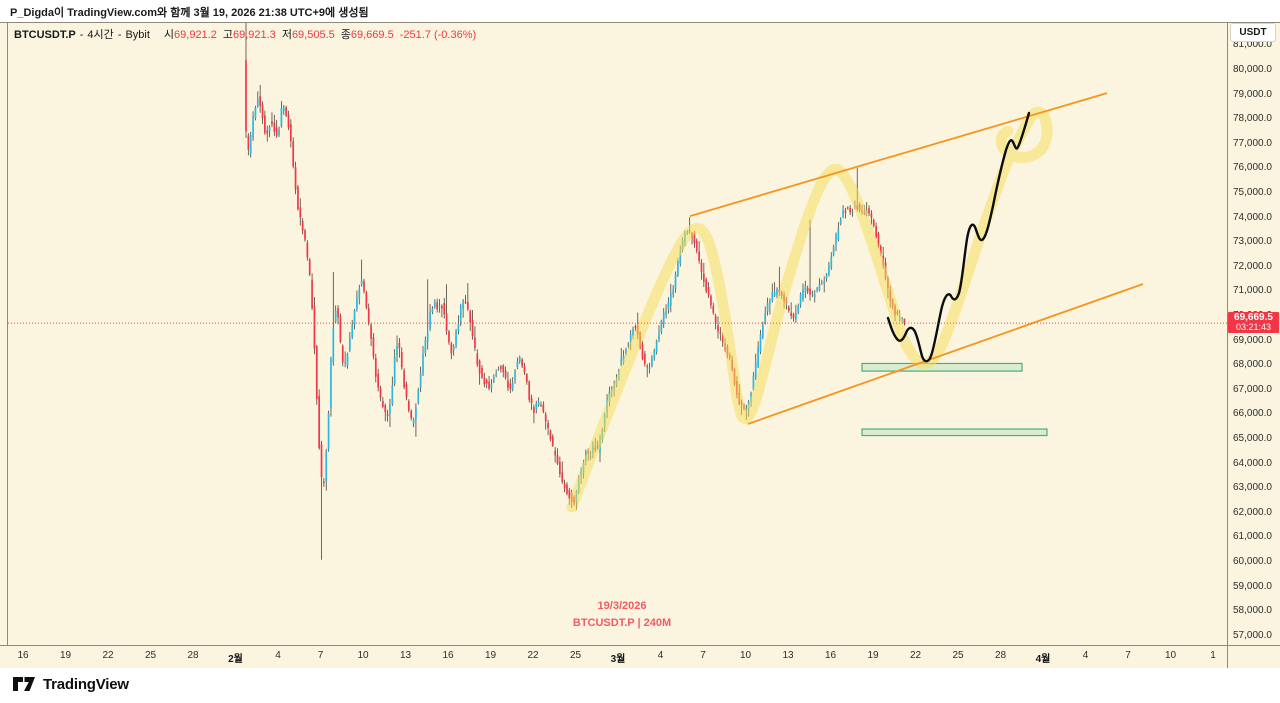 The height and width of the screenshot is (703, 1280). I want to click on legend-interval: 4시간, so click(100, 35).